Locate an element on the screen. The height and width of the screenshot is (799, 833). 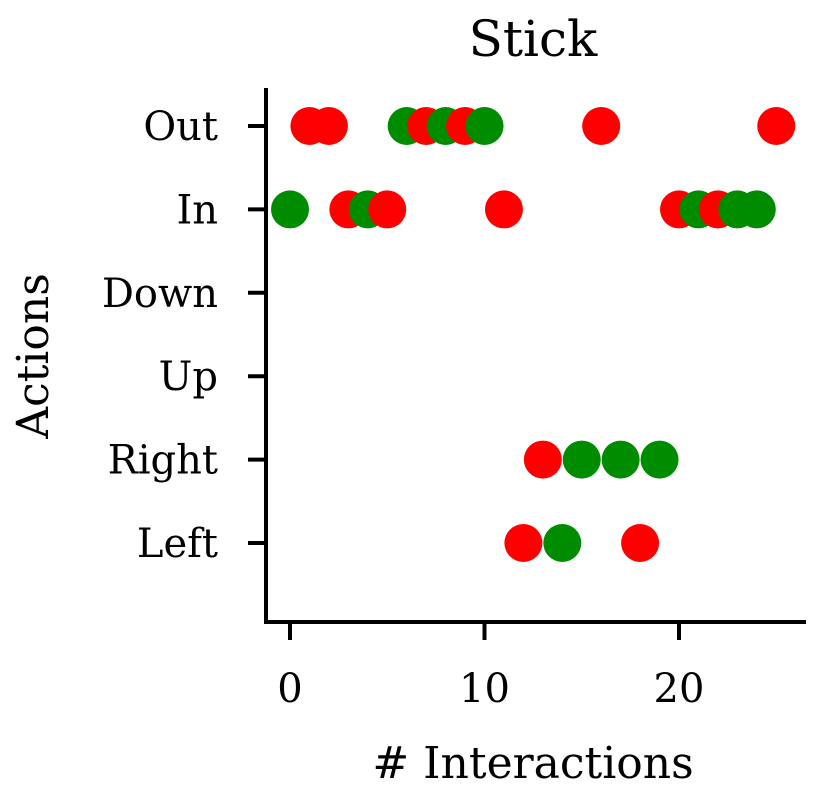
y-tick-label-right: Right is located at coordinates (163, 461).